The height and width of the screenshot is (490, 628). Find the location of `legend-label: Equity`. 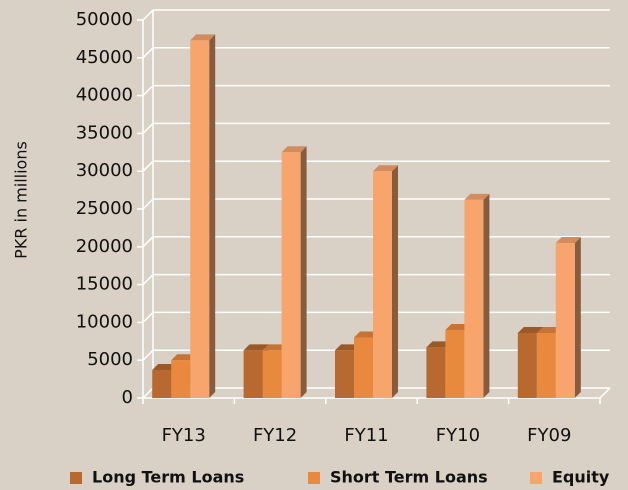

legend-label: Equity is located at coordinates (581, 477).